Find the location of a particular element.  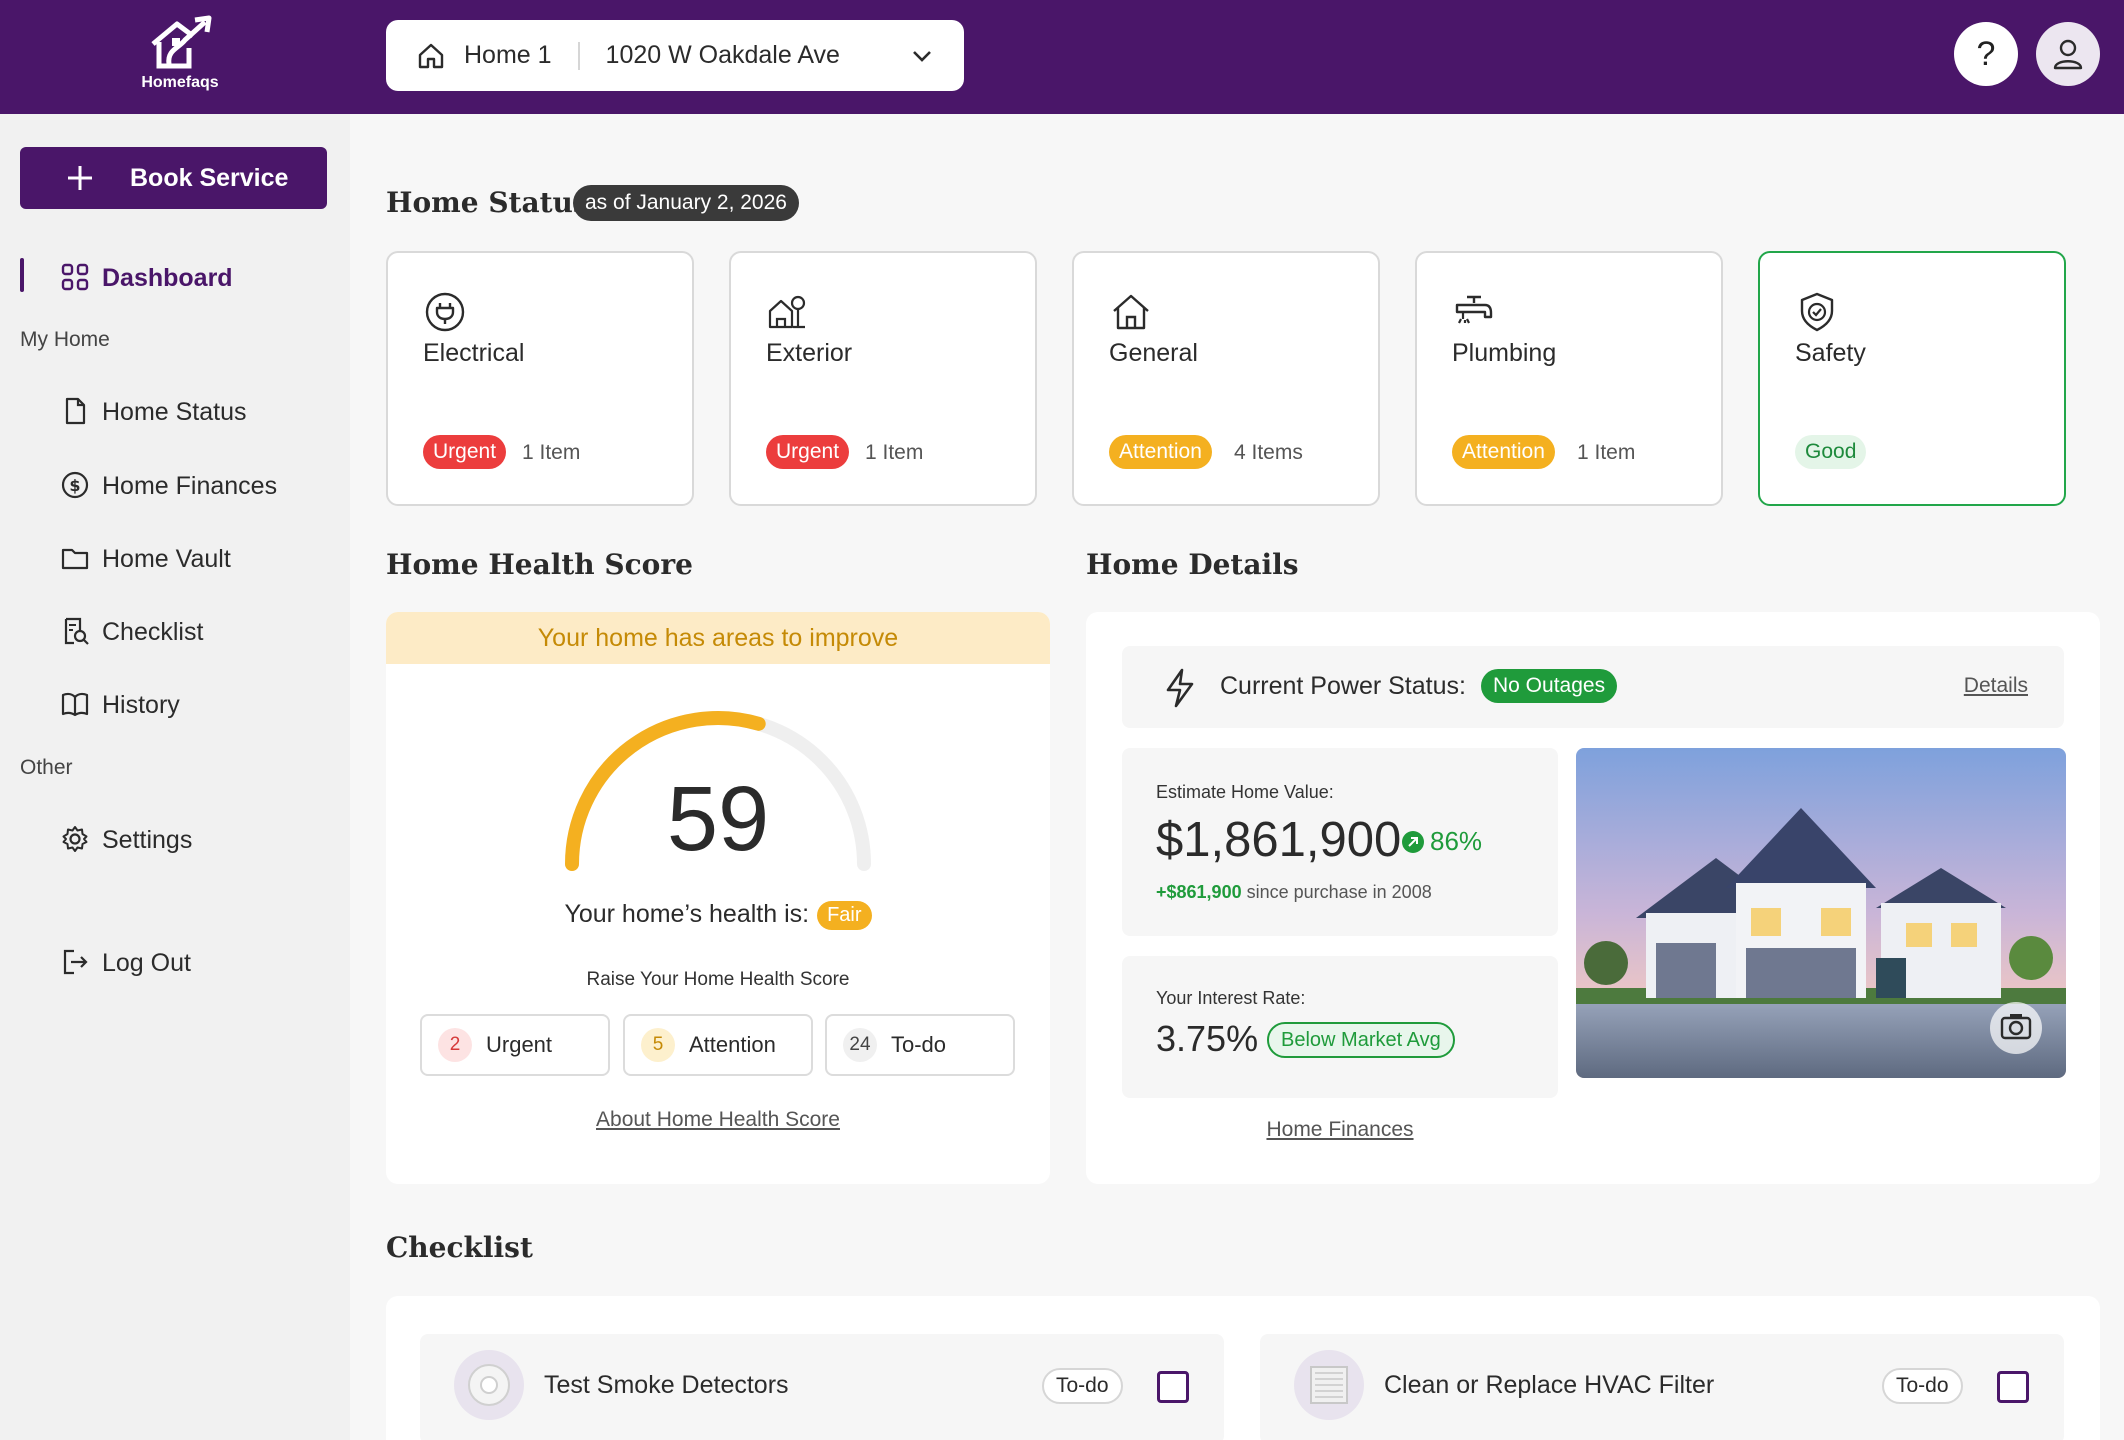

status-card-plumbing: Plumbing Attention 1 Item is located at coordinates (1569, 378).